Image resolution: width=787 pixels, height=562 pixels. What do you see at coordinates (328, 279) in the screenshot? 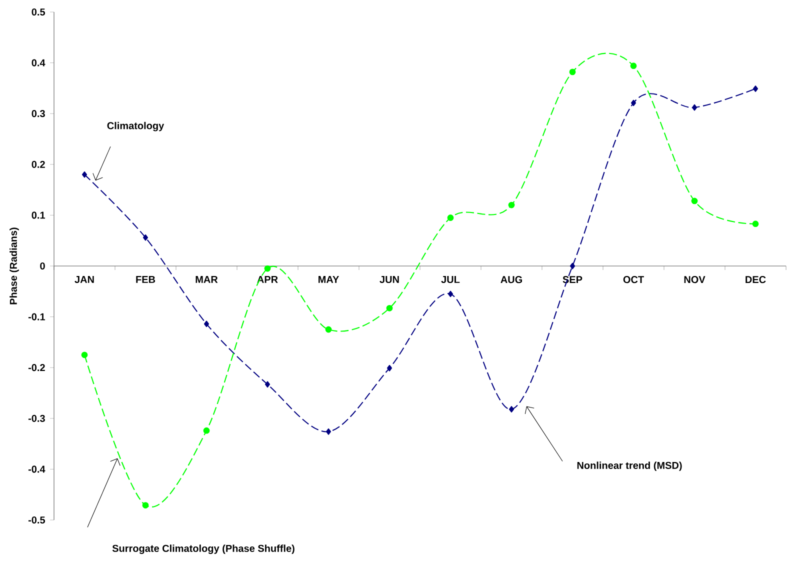
I see `x-tick-label: MAY` at bounding box center [328, 279].